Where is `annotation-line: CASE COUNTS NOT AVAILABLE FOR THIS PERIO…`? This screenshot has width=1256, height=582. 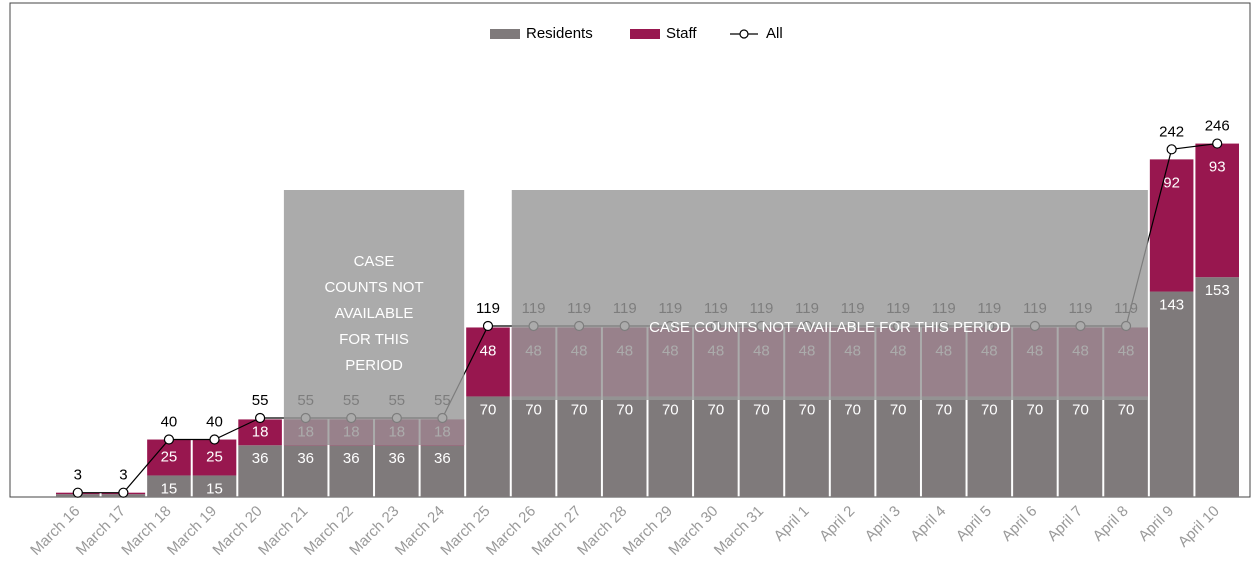
annotation-line: CASE COUNTS NOT AVAILABLE FOR THIS PERIO… is located at coordinates (830, 327).